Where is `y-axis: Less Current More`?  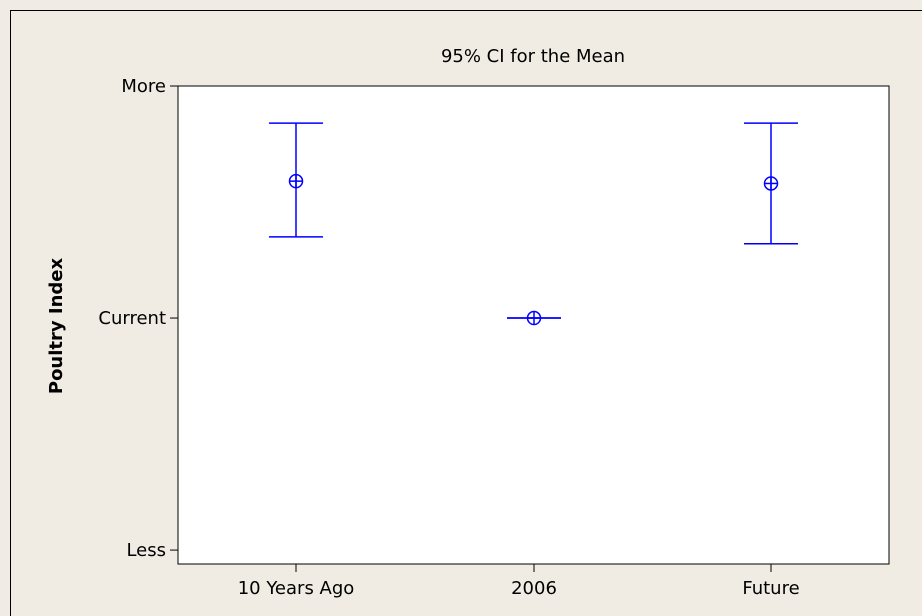
y-axis: Less Current More is located at coordinates (138, 318).